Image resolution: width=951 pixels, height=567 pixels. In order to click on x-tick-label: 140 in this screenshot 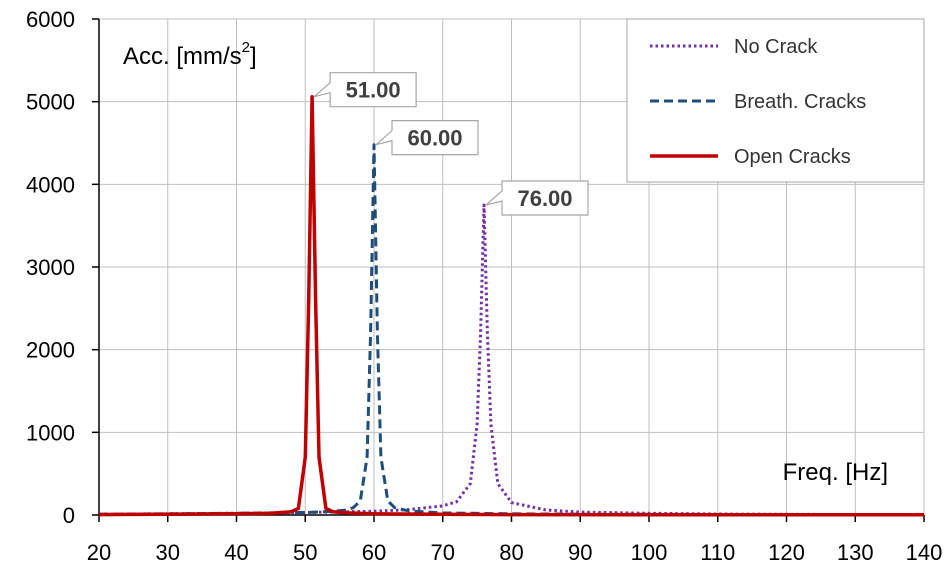, I will do `click(924, 552)`.